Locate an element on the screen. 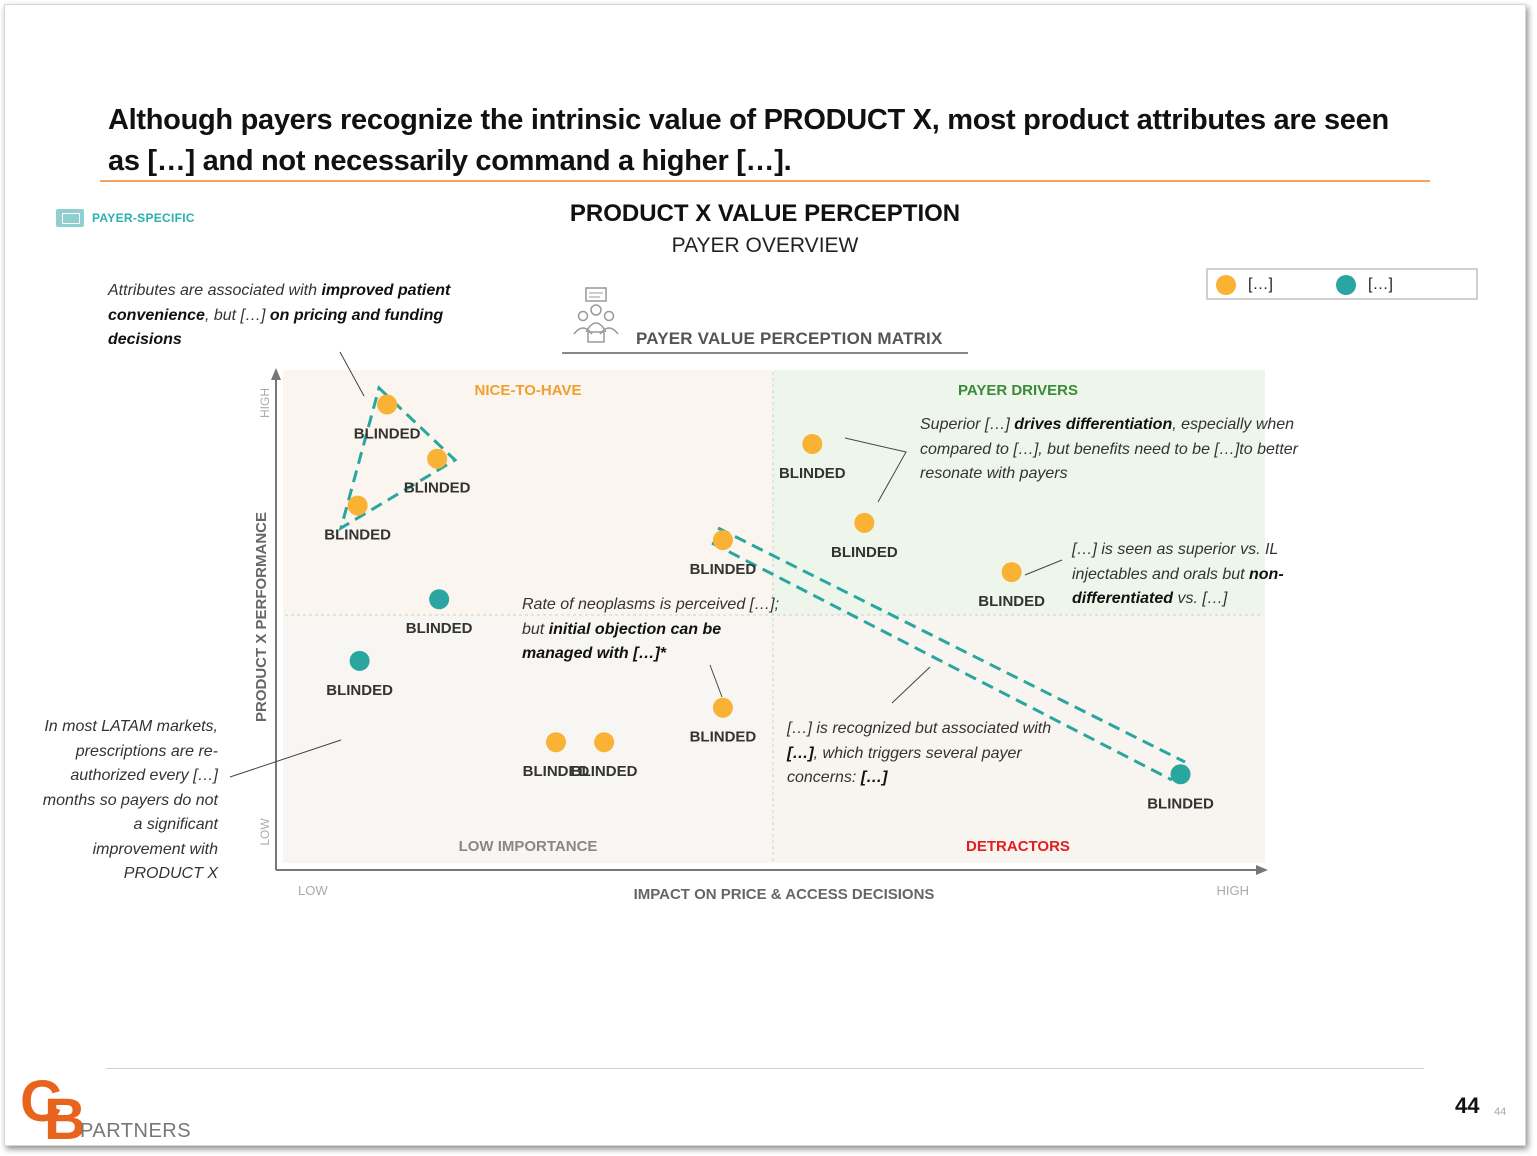 This screenshot has width=1537, height=1156. y-axis-high: HIGH is located at coordinates (265, 403).